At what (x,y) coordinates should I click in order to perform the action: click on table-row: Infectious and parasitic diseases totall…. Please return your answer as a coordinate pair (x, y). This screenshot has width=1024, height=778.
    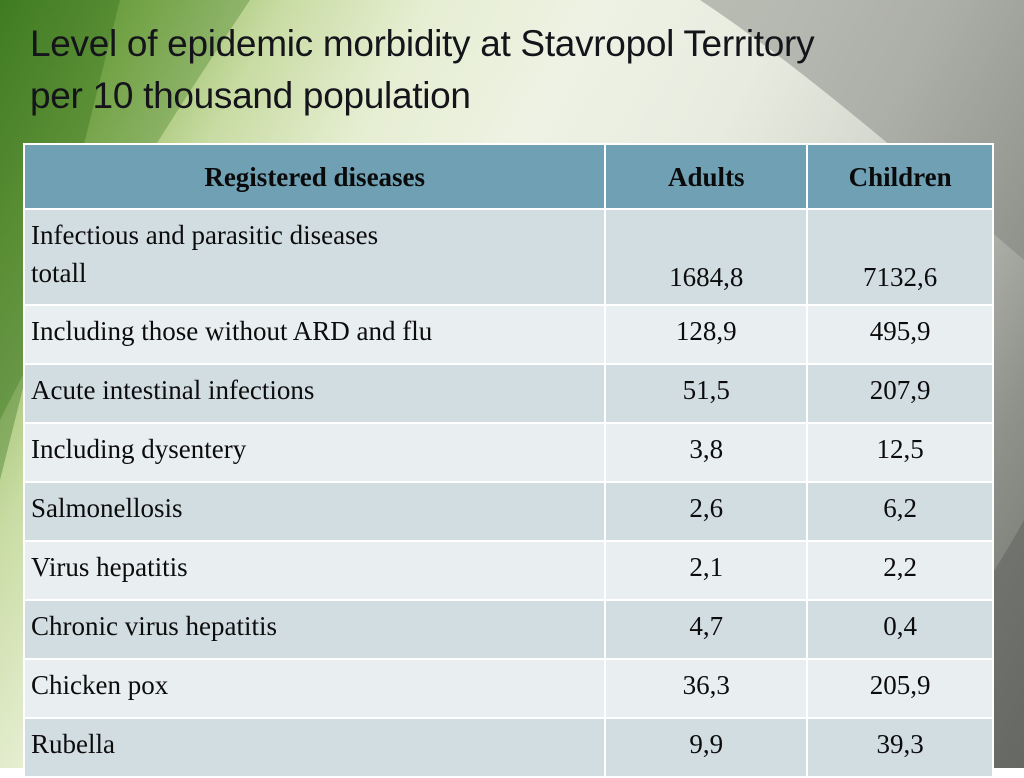
    Looking at the image, I should click on (508, 257).